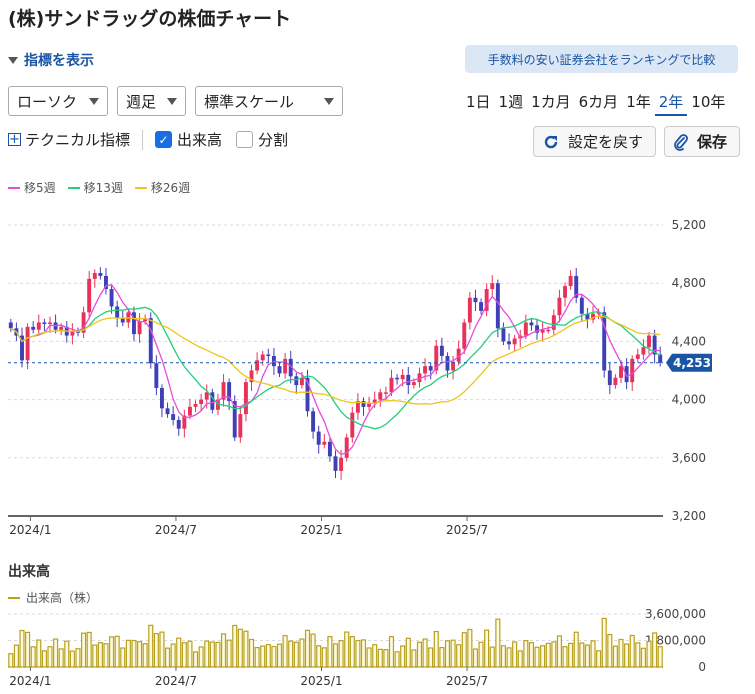 The image size is (755, 694). I want to click on volume-checkbox: ✓ 出来高, so click(188, 139).